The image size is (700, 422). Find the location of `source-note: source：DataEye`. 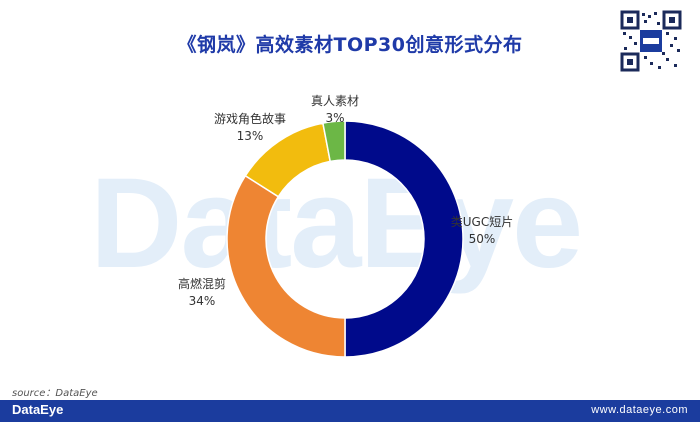

source-note: source：DataEye is located at coordinates (55, 393).